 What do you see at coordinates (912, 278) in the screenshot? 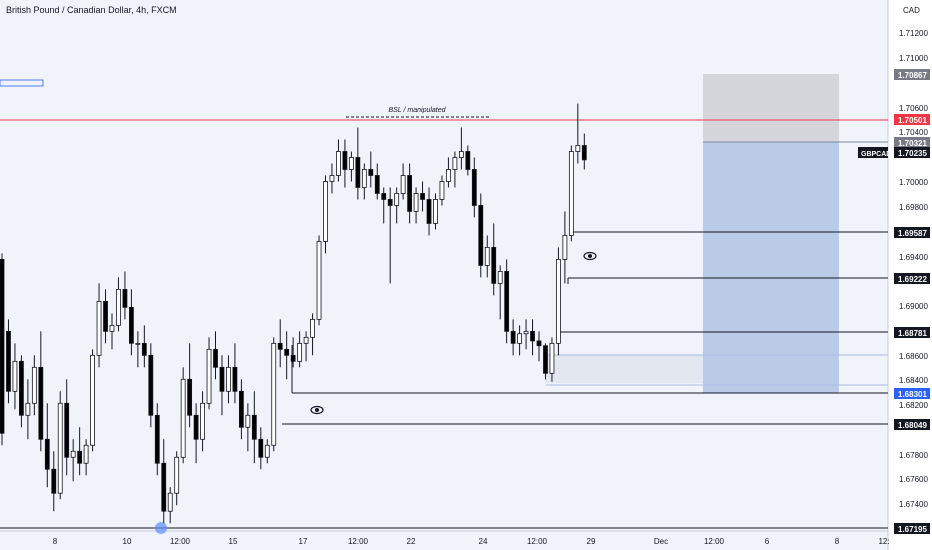
I see `price-tag-level: 1.69222` at bounding box center [912, 278].